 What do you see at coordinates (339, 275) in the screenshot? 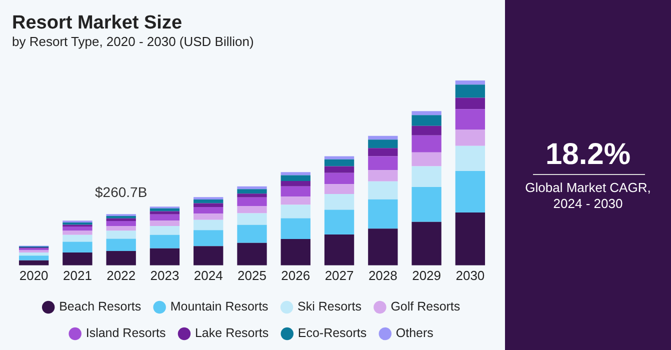
I see `x-tick-label: 2027` at bounding box center [339, 275].